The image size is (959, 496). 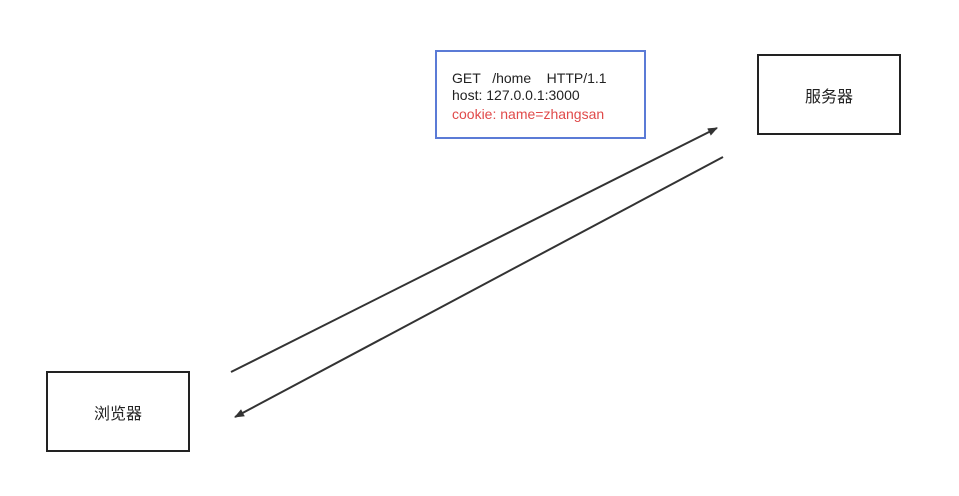 I want to click on server-label: 服务器, so click(x=828, y=96).